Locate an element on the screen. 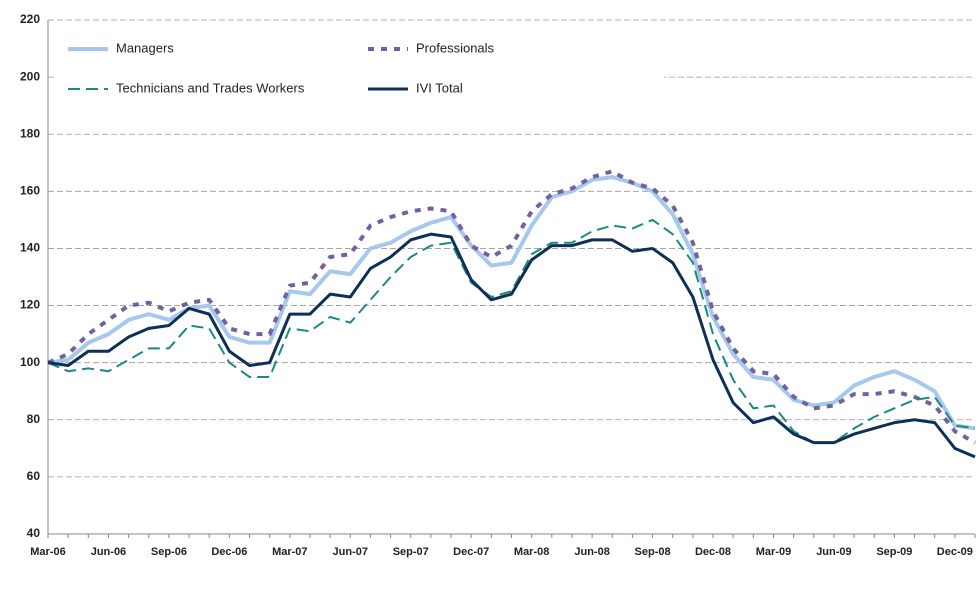 The height and width of the screenshot is (592, 976). legend-label: IVI Total is located at coordinates (439, 87).